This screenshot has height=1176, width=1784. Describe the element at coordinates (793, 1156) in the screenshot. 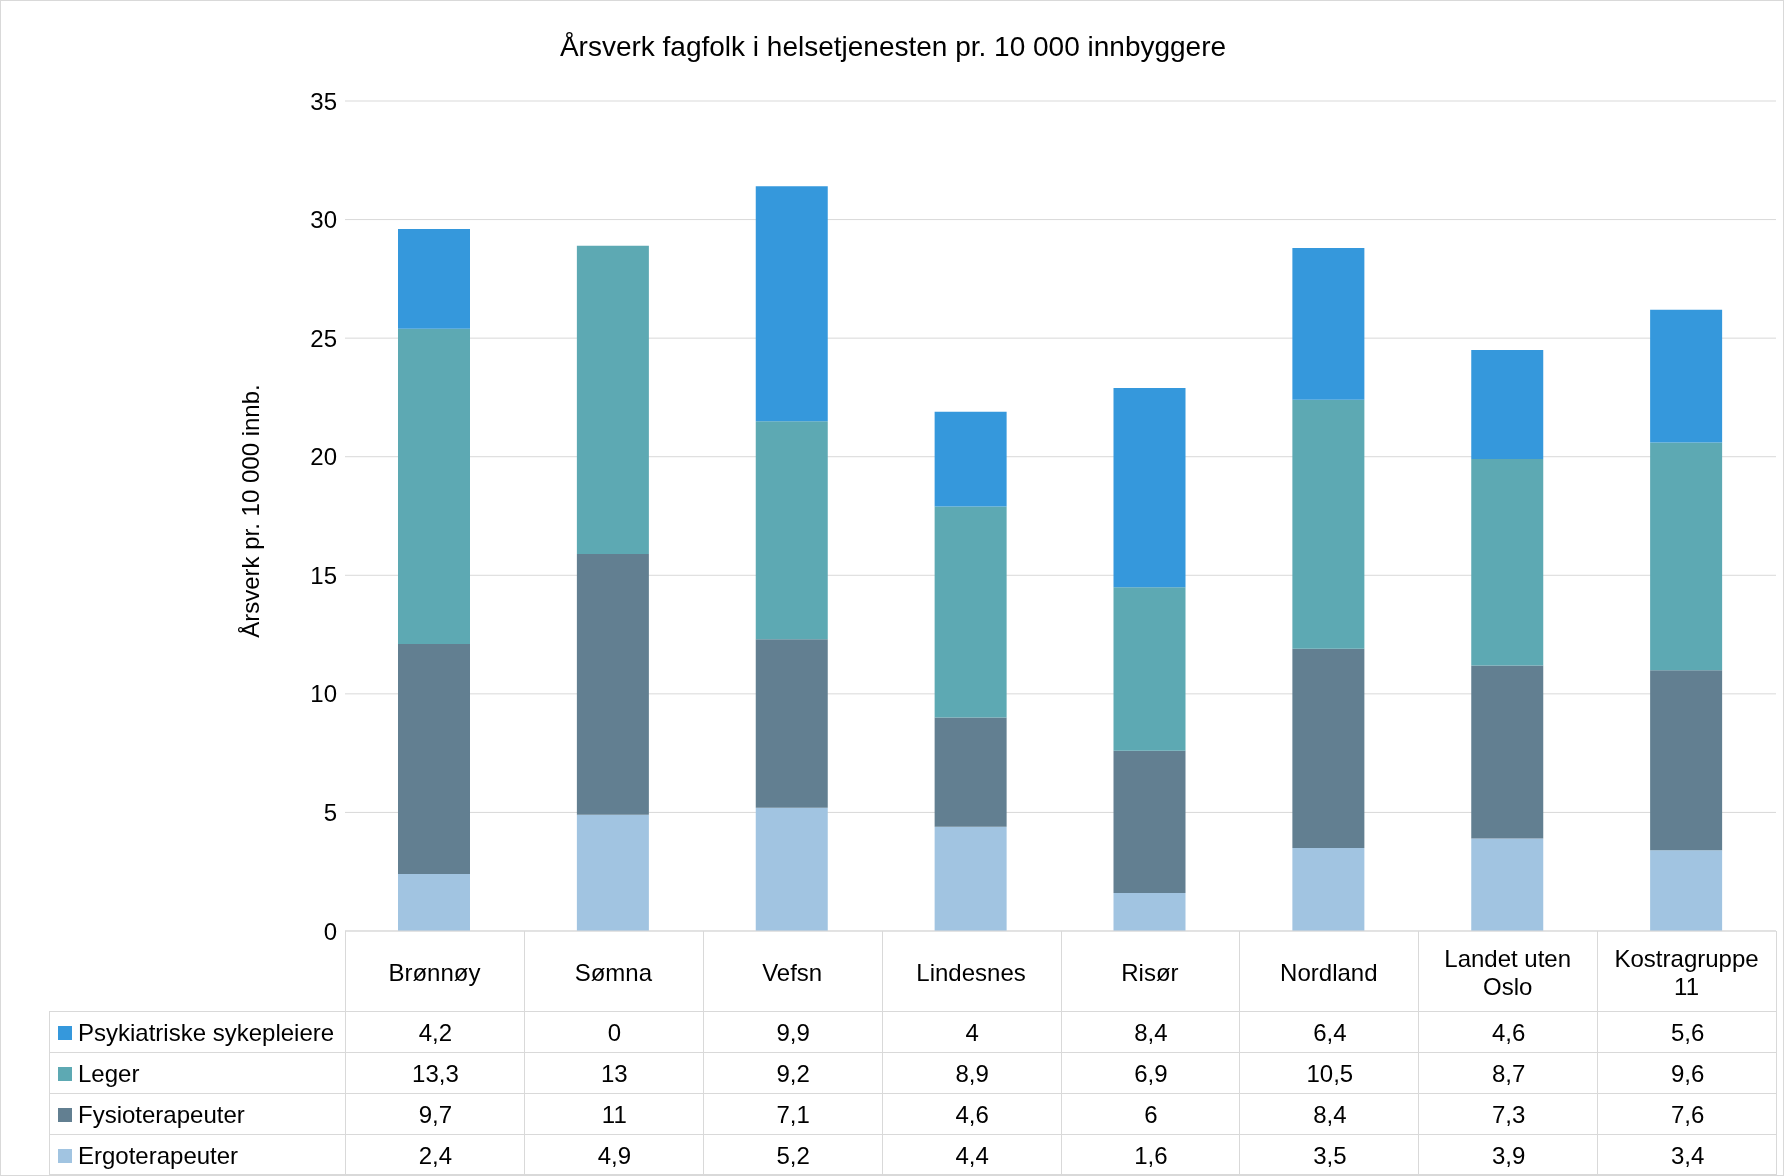

I see `data-label: 5,2` at that location.